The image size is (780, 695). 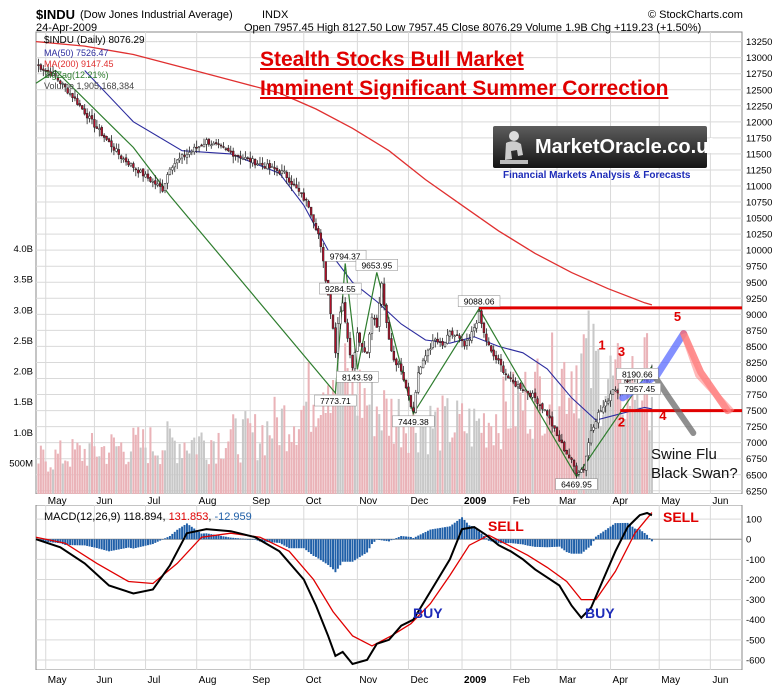 I want to click on macd-y-tick-label: -200, so click(x=755, y=580).